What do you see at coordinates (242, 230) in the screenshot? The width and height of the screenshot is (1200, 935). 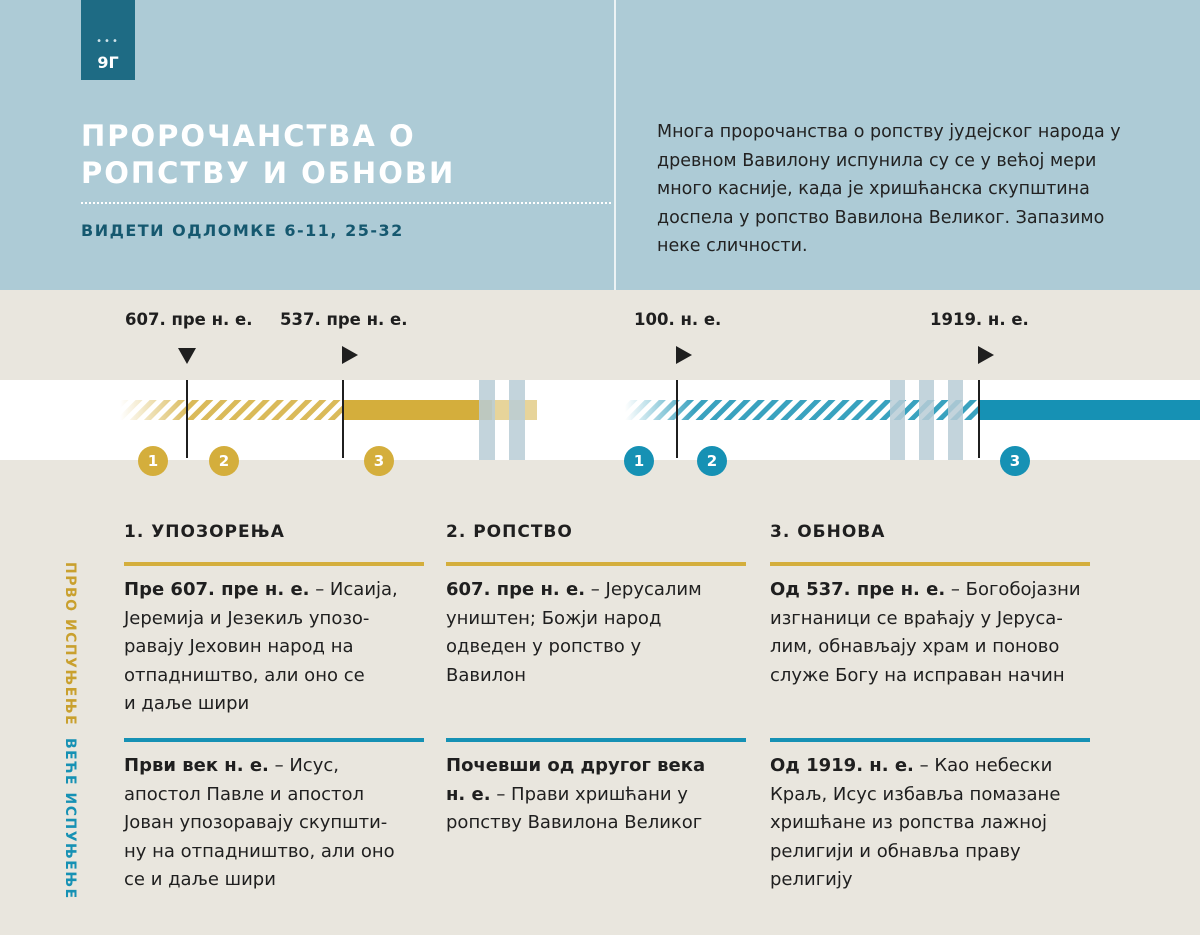 I see `page-subtitle: ВИДЕТИ ОДЛОМКЕ 6-11, 25-32` at bounding box center [242, 230].